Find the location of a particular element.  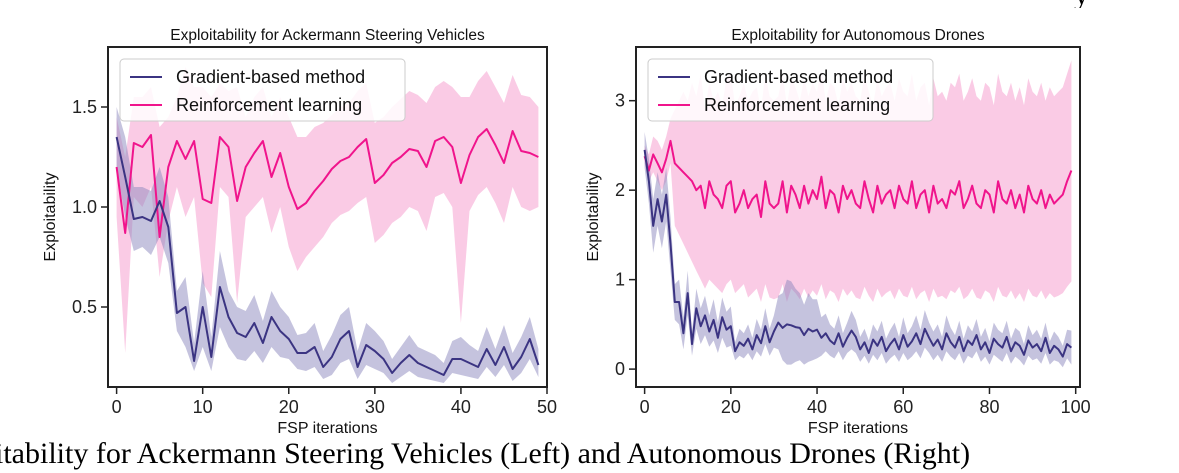

x-tick-label: 60 is located at coordinates (903, 407).